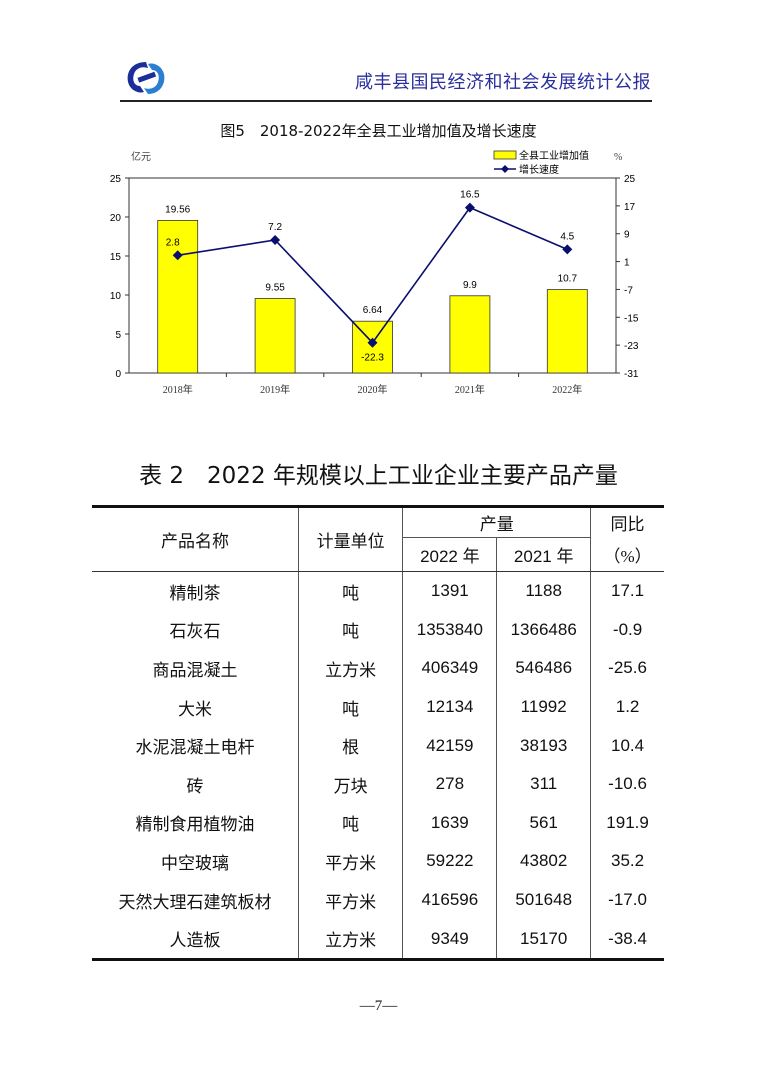 This screenshot has width=757, height=1074. I want to click on output-2022: 42159, so click(449, 745).